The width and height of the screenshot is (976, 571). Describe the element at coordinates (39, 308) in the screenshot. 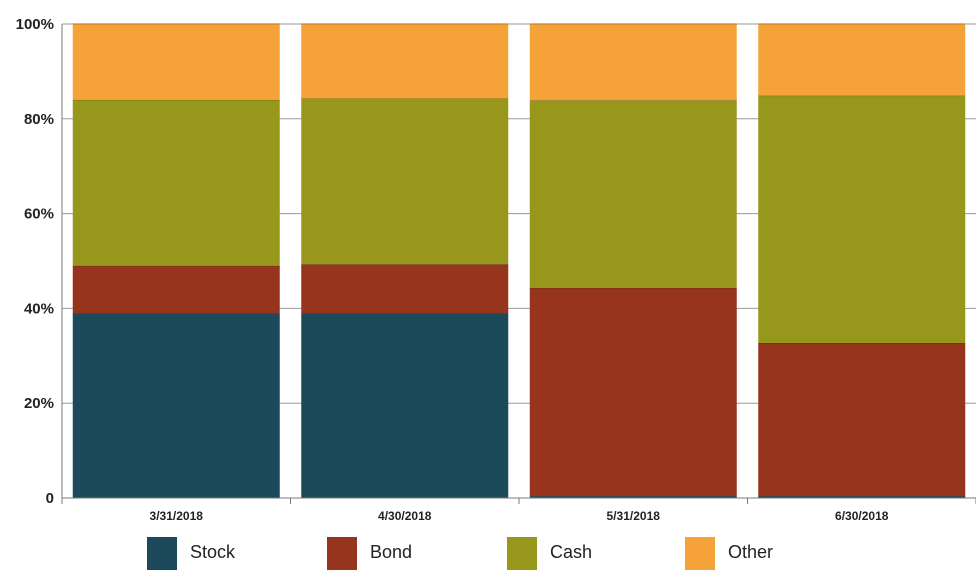

I see `y-tick-label: 40%` at that location.